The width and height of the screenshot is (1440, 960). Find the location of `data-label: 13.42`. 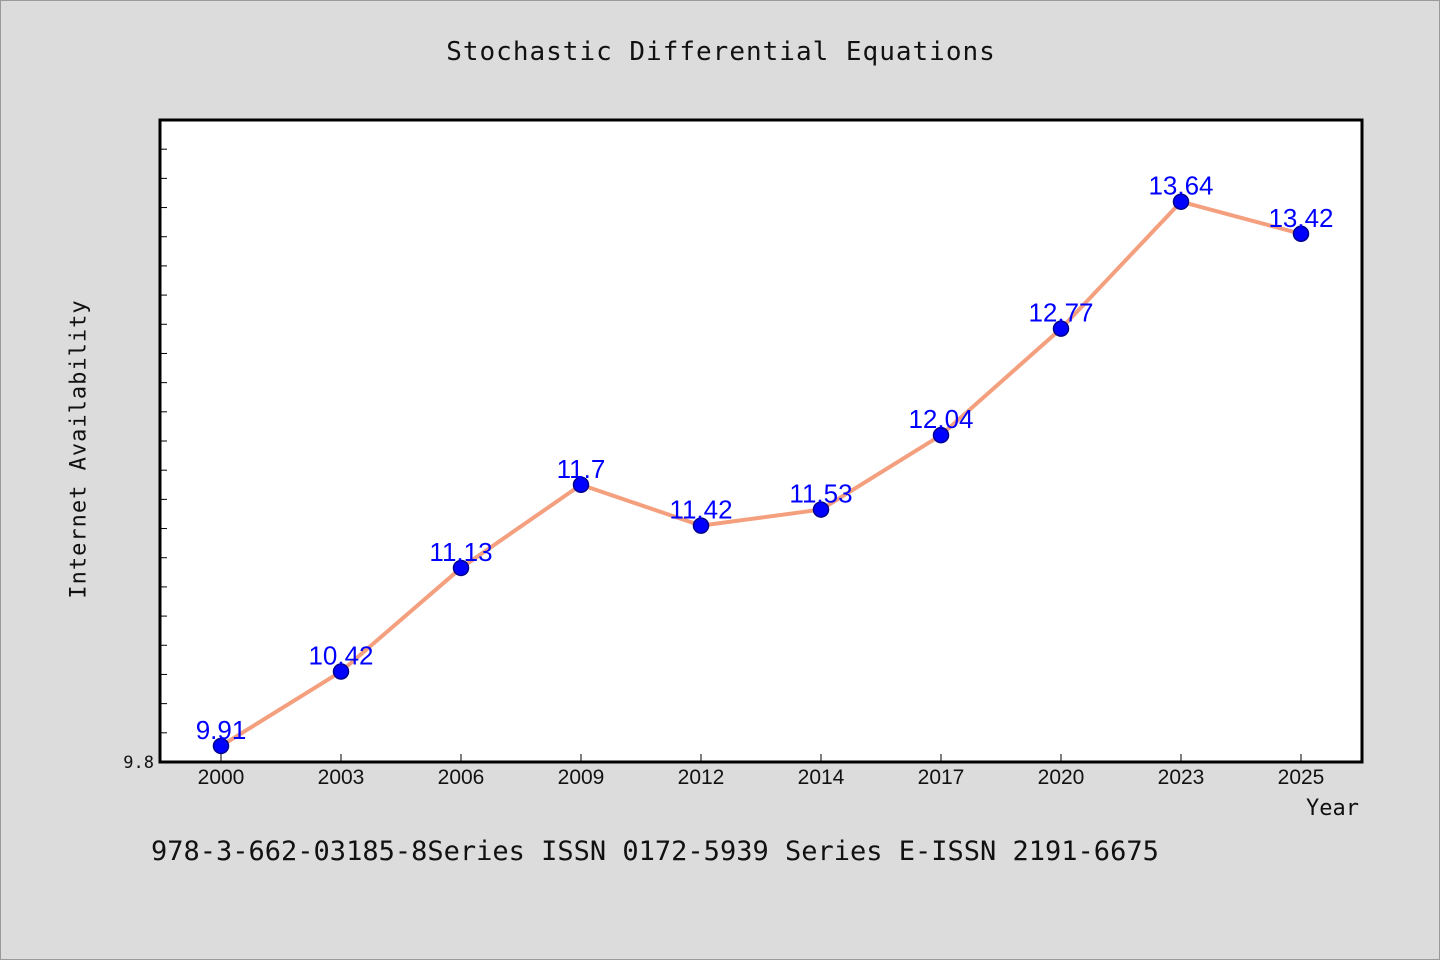

data-label: 13.42 is located at coordinates (1300, 218).